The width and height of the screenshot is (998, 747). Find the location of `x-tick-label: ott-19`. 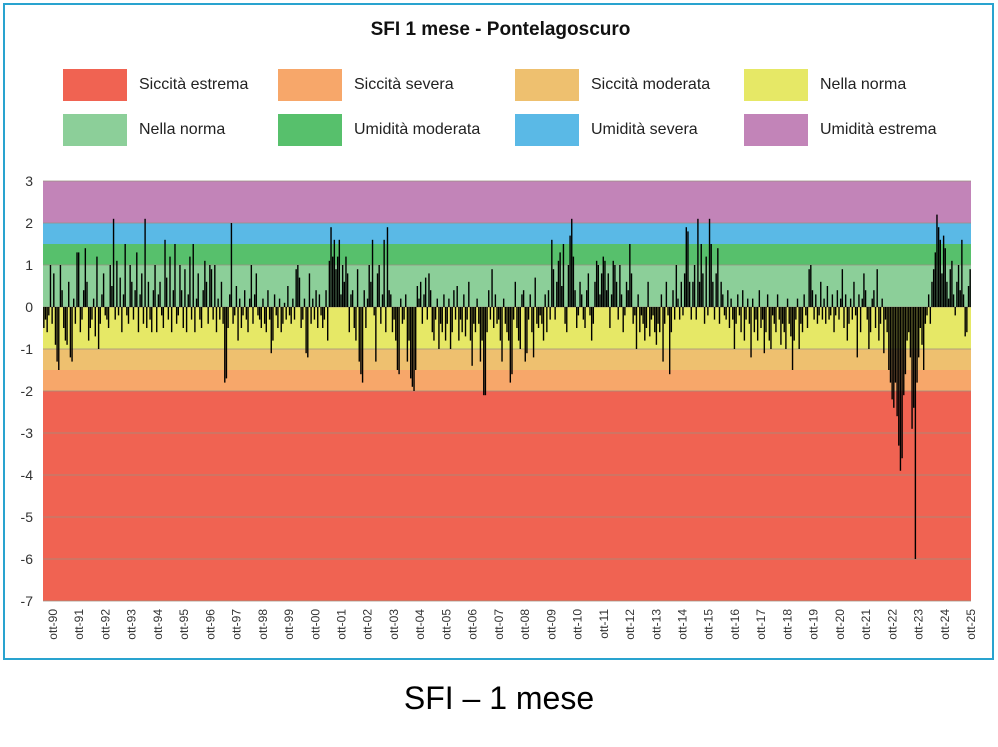

x-tick-label: ott-19 is located at coordinates (814, 624).